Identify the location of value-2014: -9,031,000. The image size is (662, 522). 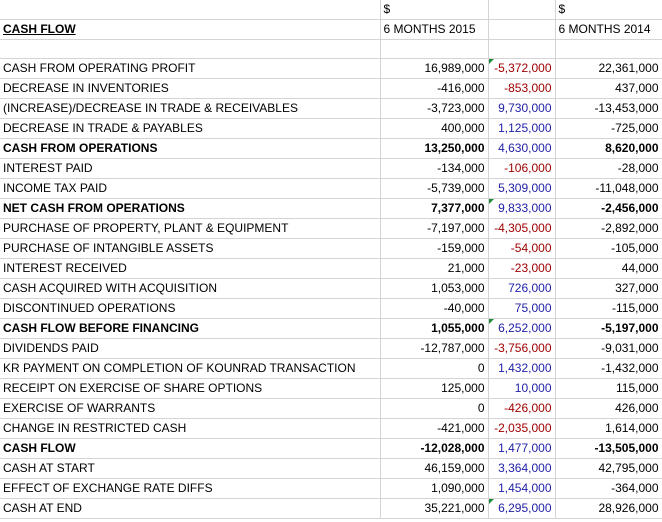
(608, 348).